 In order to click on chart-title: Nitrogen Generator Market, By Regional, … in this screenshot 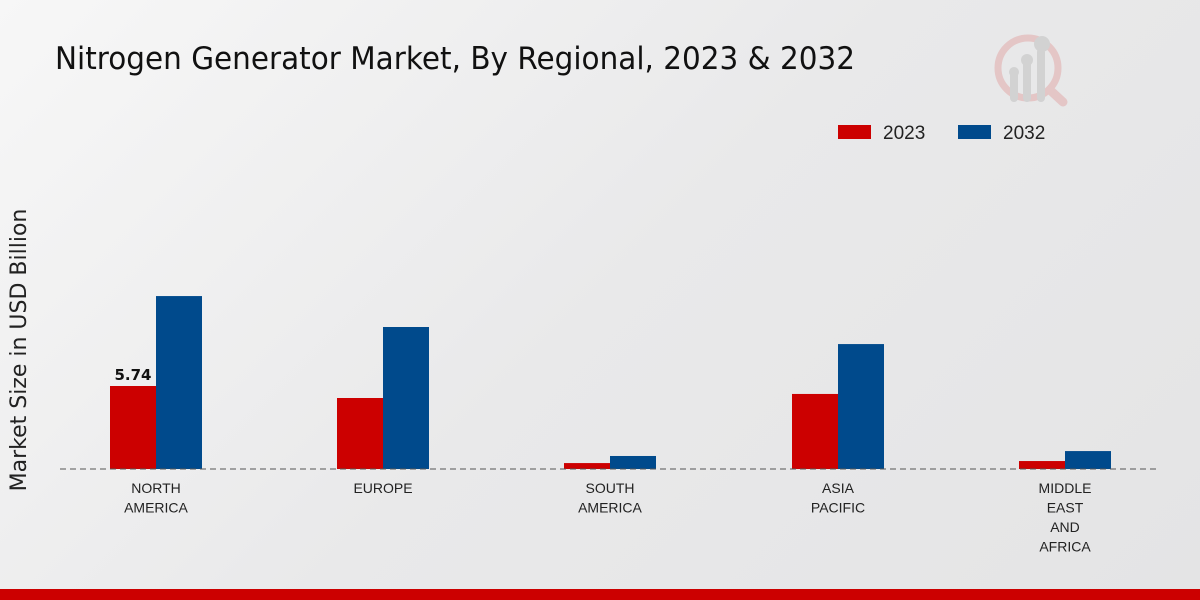, I will do `click(455, 59)`.